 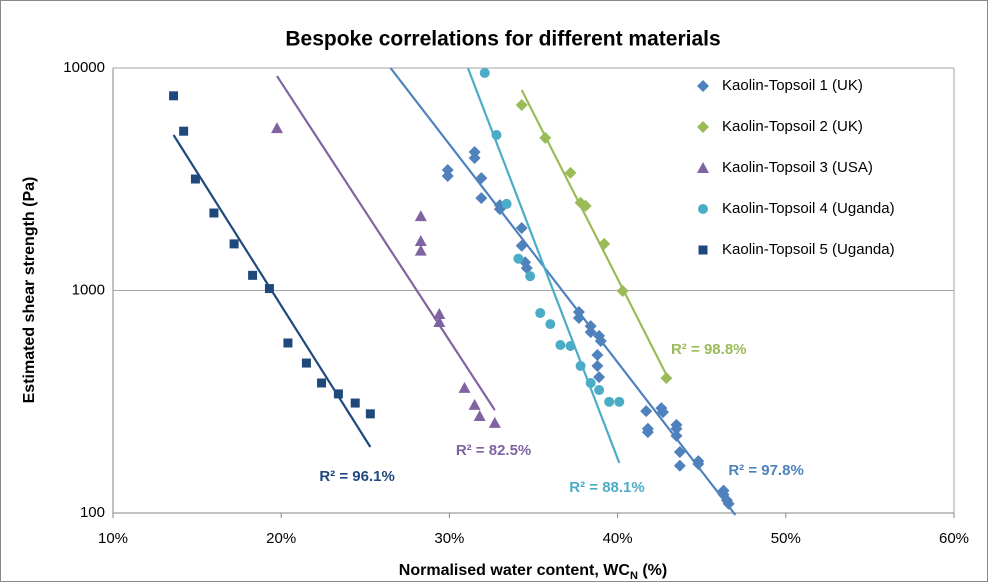 What do you see at coordinates (515, 570) in the screenshot?
I see `x-axis-title-main: Normalised water content, WC` at bounding box center [515, 570].